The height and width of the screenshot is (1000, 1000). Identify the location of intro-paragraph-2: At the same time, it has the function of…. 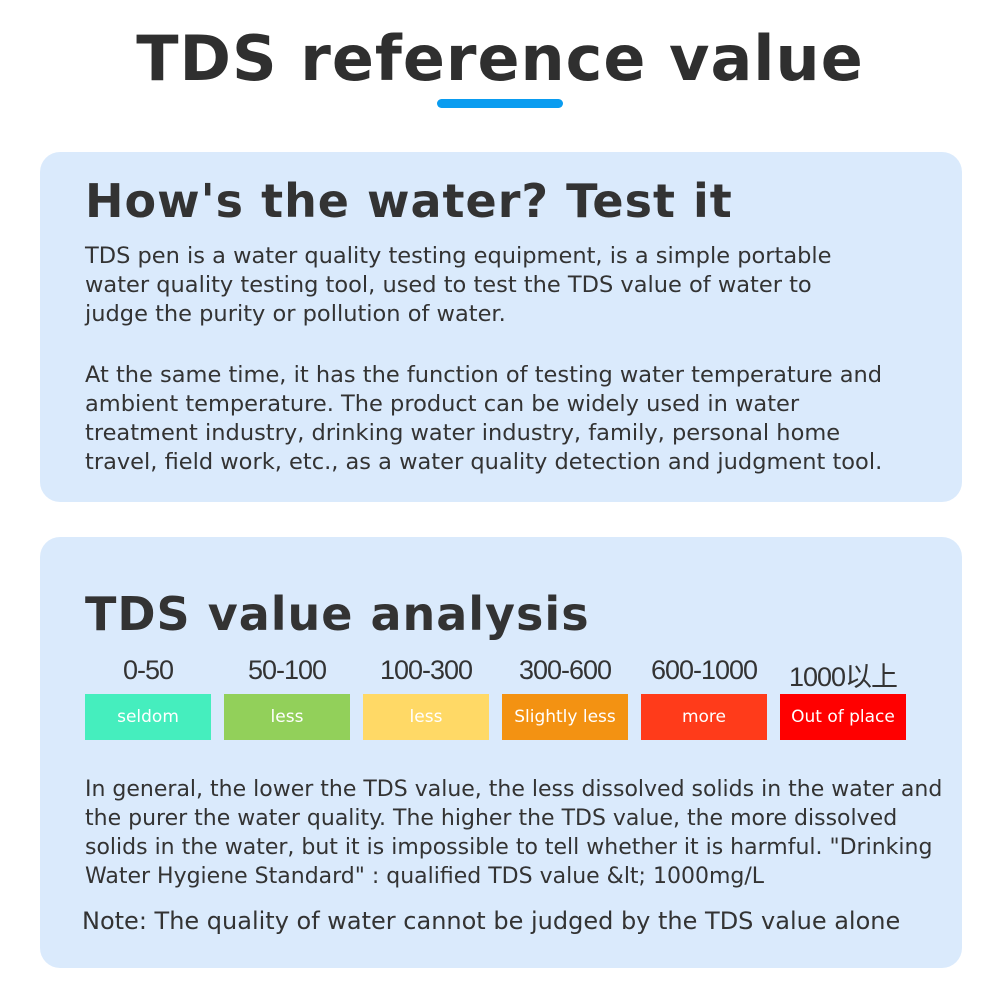
(484, 418).